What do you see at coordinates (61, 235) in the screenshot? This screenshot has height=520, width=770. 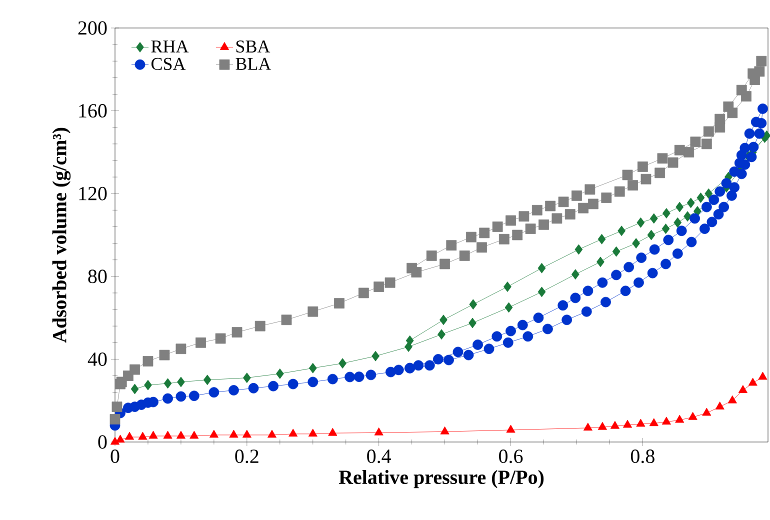 I see `y-axis-title: Adsorbed volume (g/cm³)` at bounding box center [61, 235].